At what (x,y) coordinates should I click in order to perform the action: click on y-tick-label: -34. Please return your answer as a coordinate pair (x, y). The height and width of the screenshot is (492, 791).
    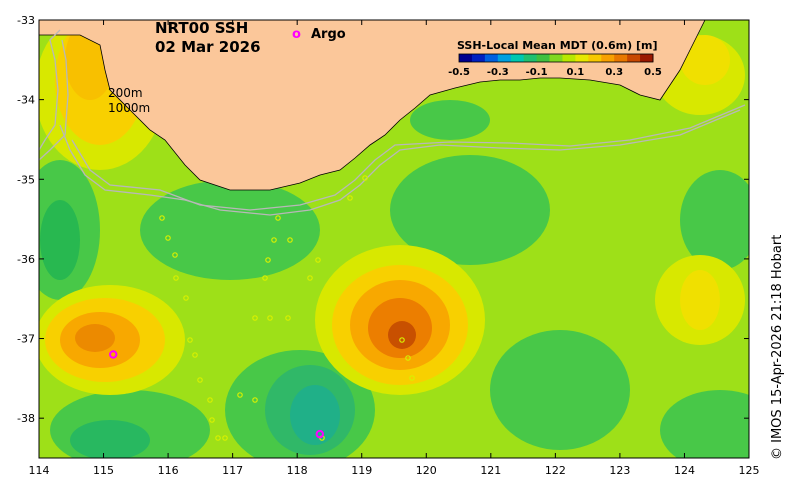
    Looking at the image, I should click on (26, 100).